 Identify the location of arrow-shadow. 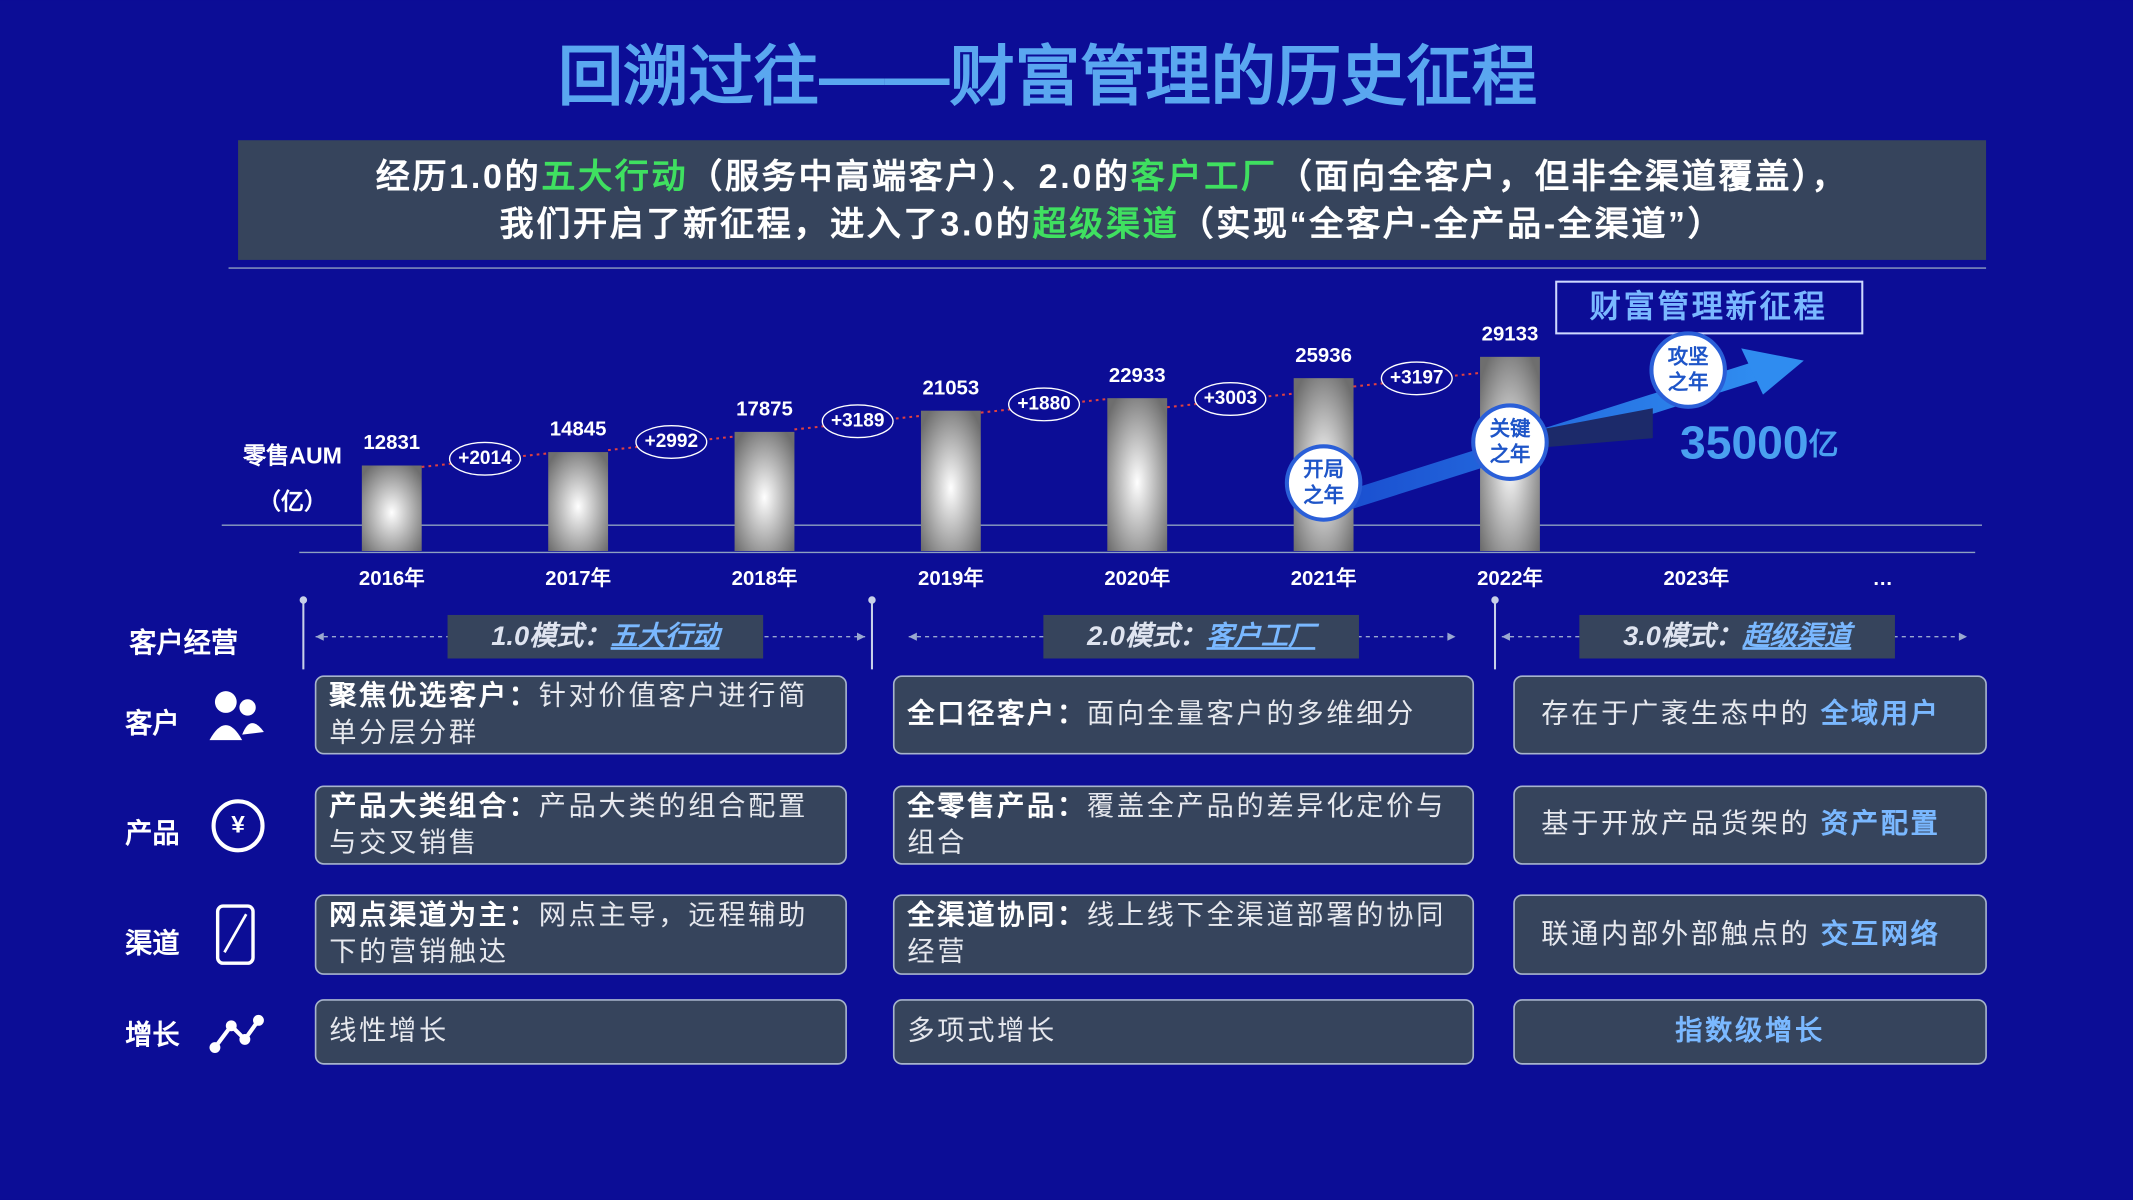
(1588, 429).